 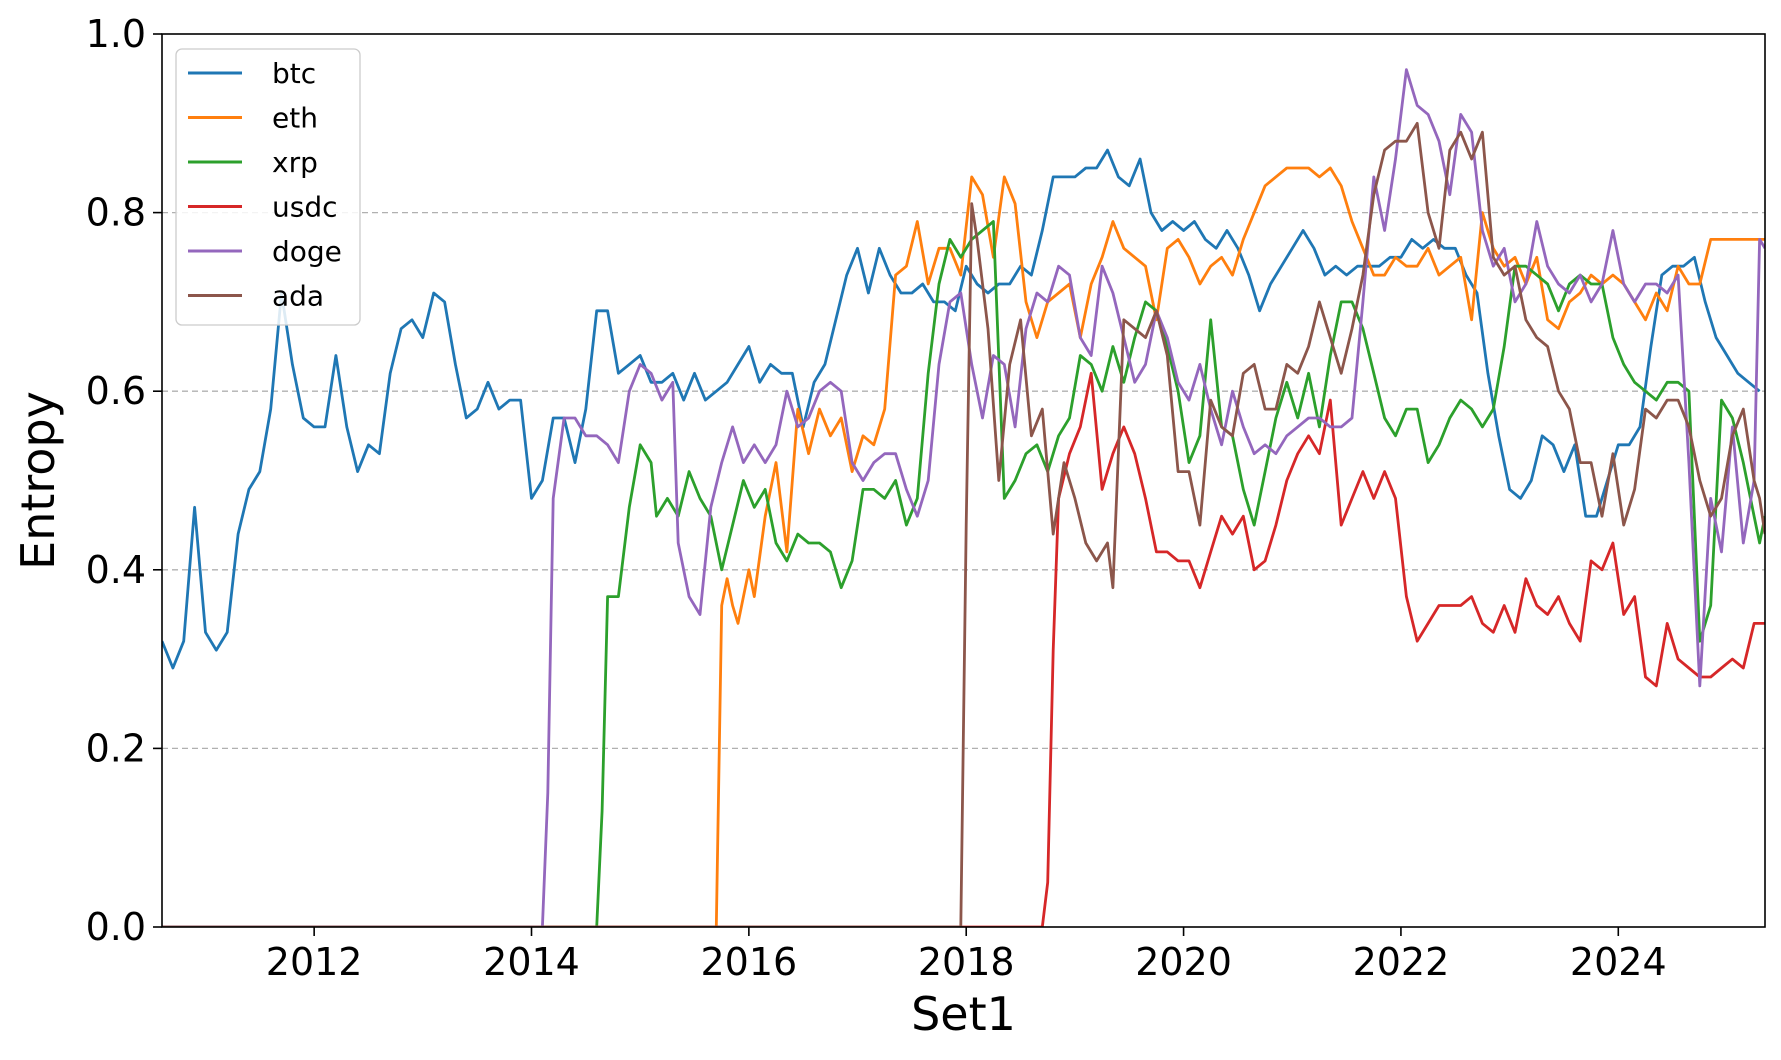 What do you see at coordinates (966, 962) in the screenshot?
I see `x-tick-label: 2018` at bounding box center [966, 962].